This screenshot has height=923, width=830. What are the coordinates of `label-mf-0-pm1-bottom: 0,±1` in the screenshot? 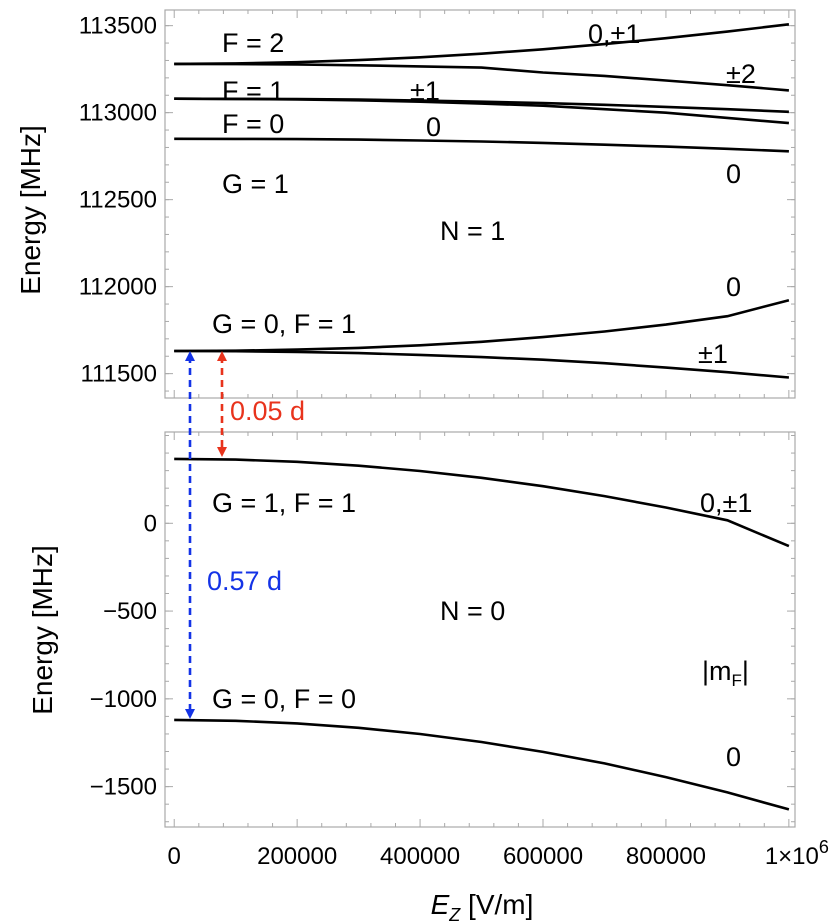 It's located at (726, 503).